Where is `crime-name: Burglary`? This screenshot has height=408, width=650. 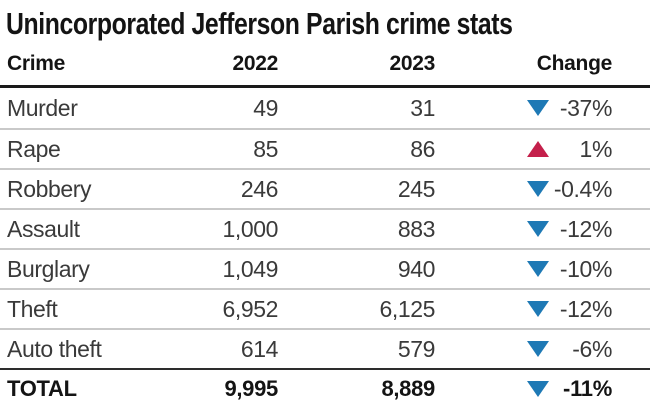 crime-name: Burglary is located at coordinates (48, 268).